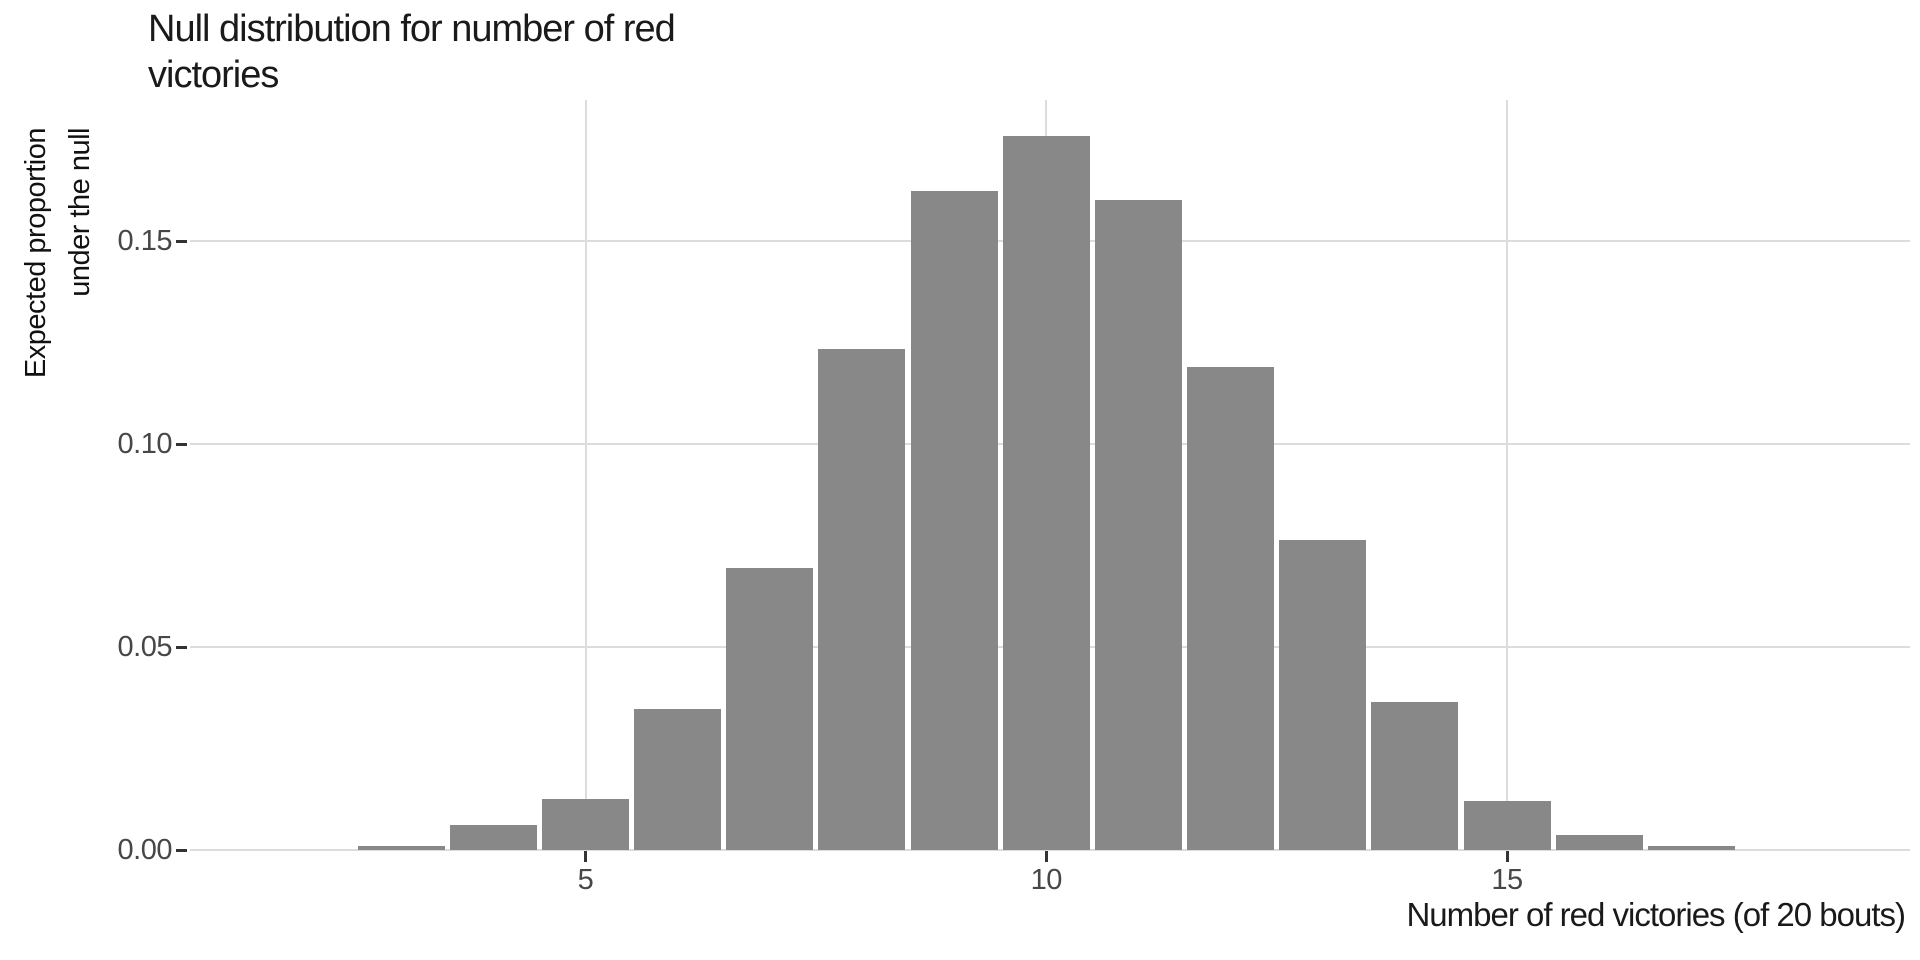  Describe the element at coordinates (60, 268) in the screenshot. I see `y-axis-title: Expected proportion under the null` at that location.